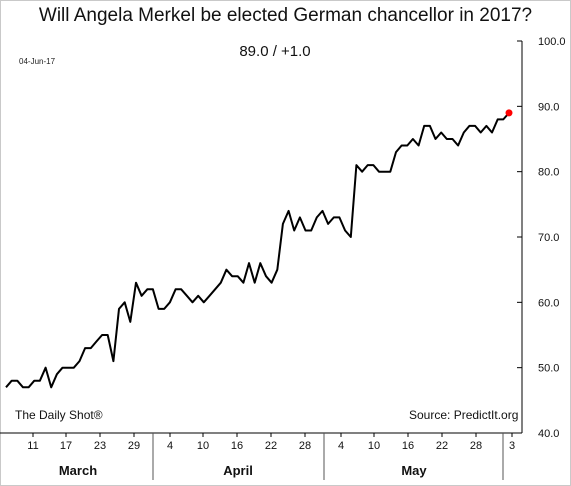  I want to click on month-label: March, so click(78, 470).